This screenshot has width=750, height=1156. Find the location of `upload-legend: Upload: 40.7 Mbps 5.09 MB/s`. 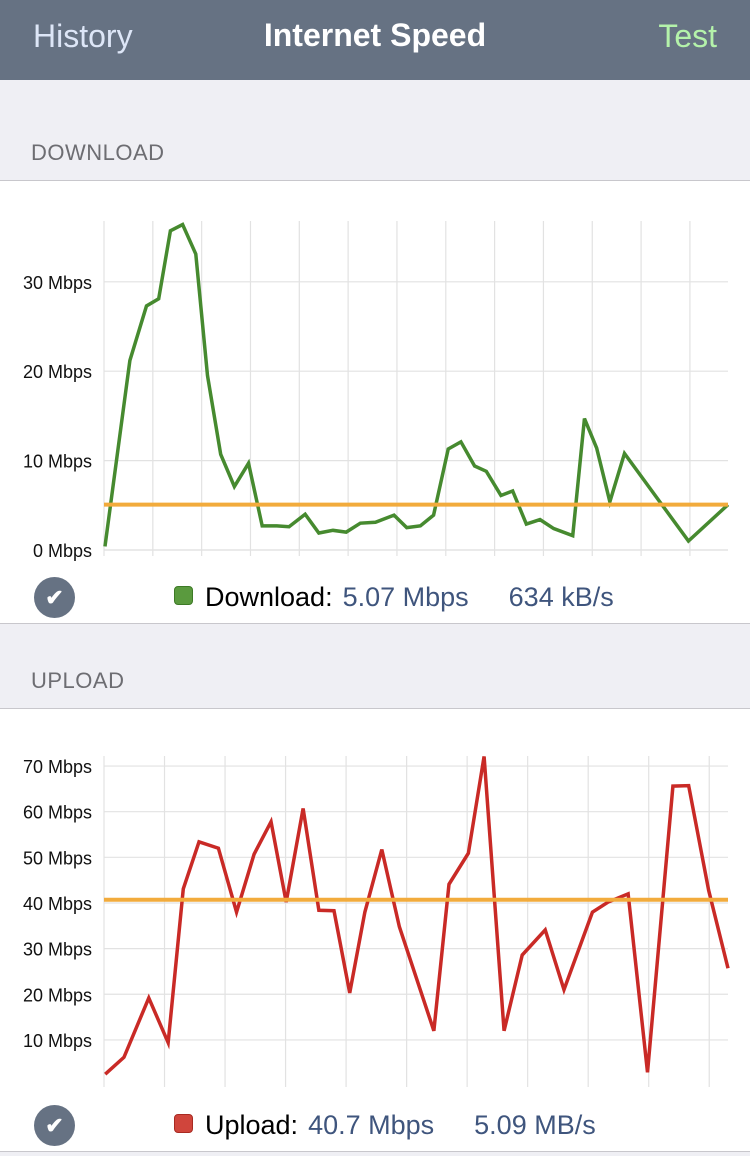

upload-legend: Upload: 40.7 Mbps 5.09 MB/s is located at coordinates (385, 1125).